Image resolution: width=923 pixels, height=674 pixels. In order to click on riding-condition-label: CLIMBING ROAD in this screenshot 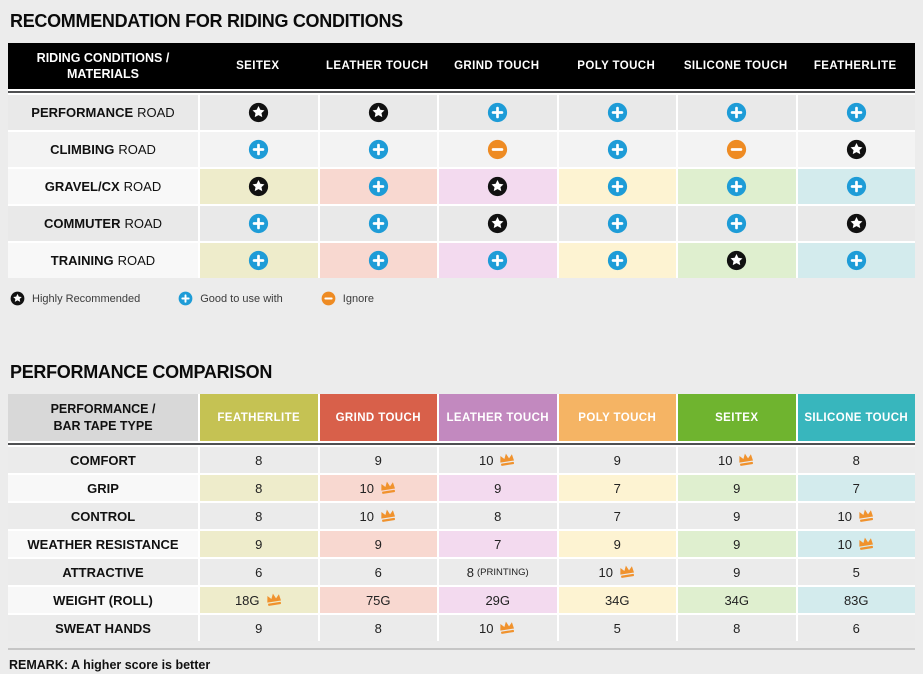, I will do `click(103, 149)`.